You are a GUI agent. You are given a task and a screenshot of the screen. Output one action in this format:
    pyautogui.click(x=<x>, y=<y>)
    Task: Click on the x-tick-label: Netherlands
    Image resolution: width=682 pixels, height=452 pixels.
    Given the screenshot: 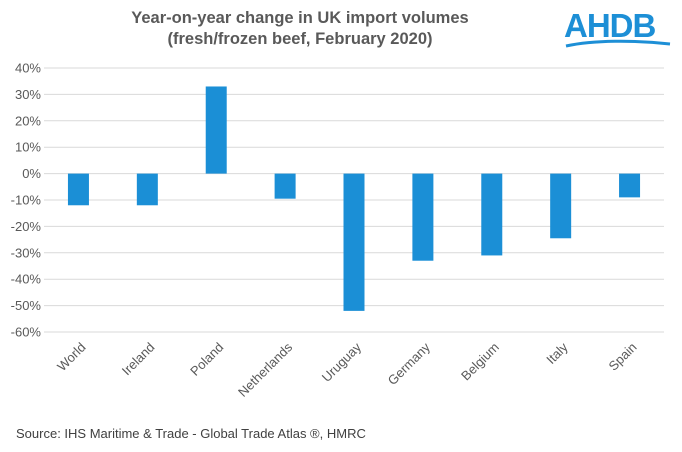 What is the action you would take?
    pyautogui.click(x=265, y=369)
    